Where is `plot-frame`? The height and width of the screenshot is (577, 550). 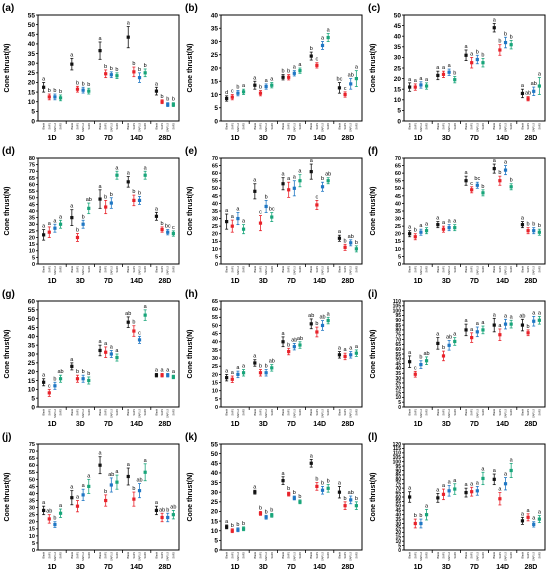 plot-frame is located at coordinates (474, 497).